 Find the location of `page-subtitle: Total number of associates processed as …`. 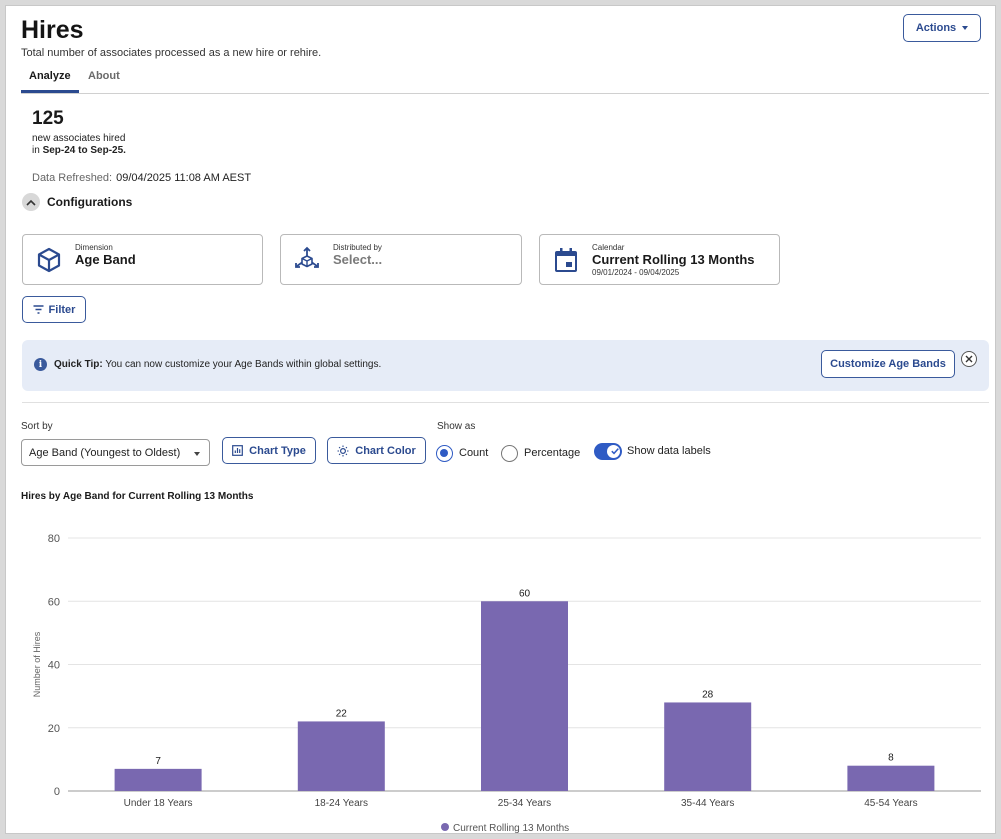

page-subtitle: Total number of associates processed as … is located at coordinates (171, 53).